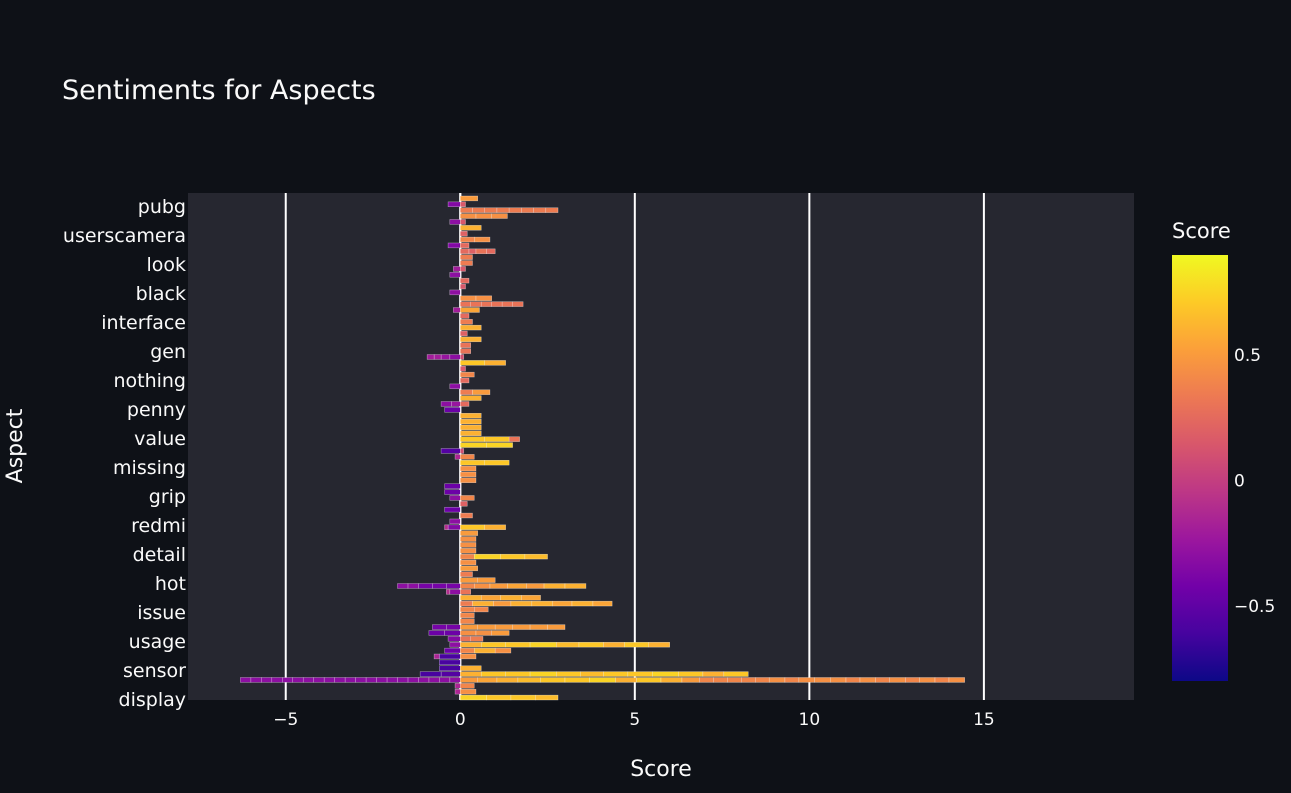 Image resolution: width=1291 pixels, height=793 pixels. What do you see at coordinates (15, 445) in the screenshot?
I see `y-axis-label: Aspect` at bounding box center [15, 445].